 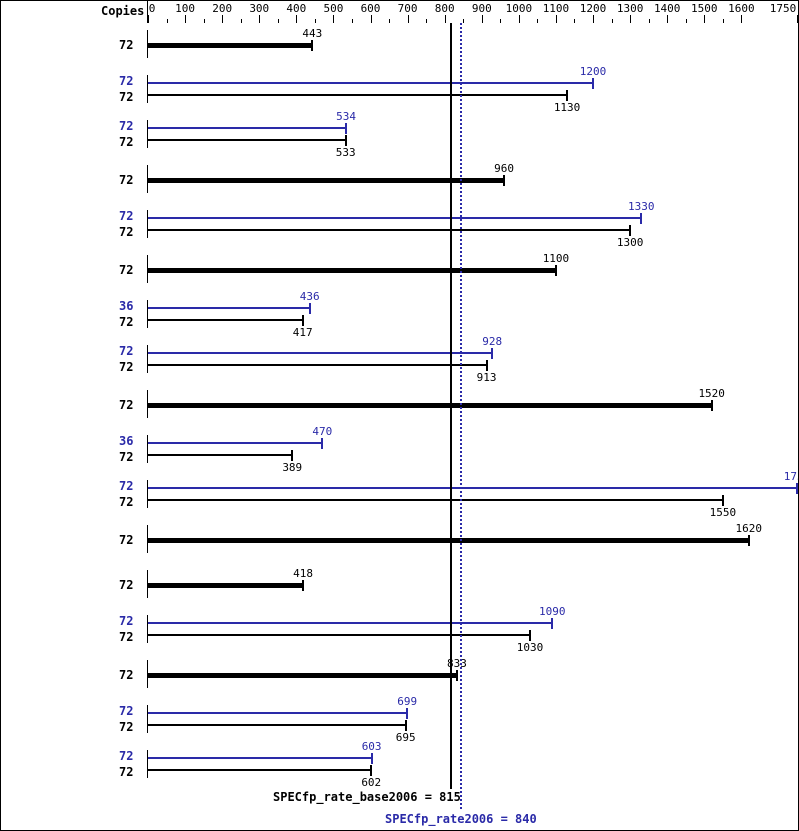 I want to click on base-value-label: 417, so click(x=302, y=332).